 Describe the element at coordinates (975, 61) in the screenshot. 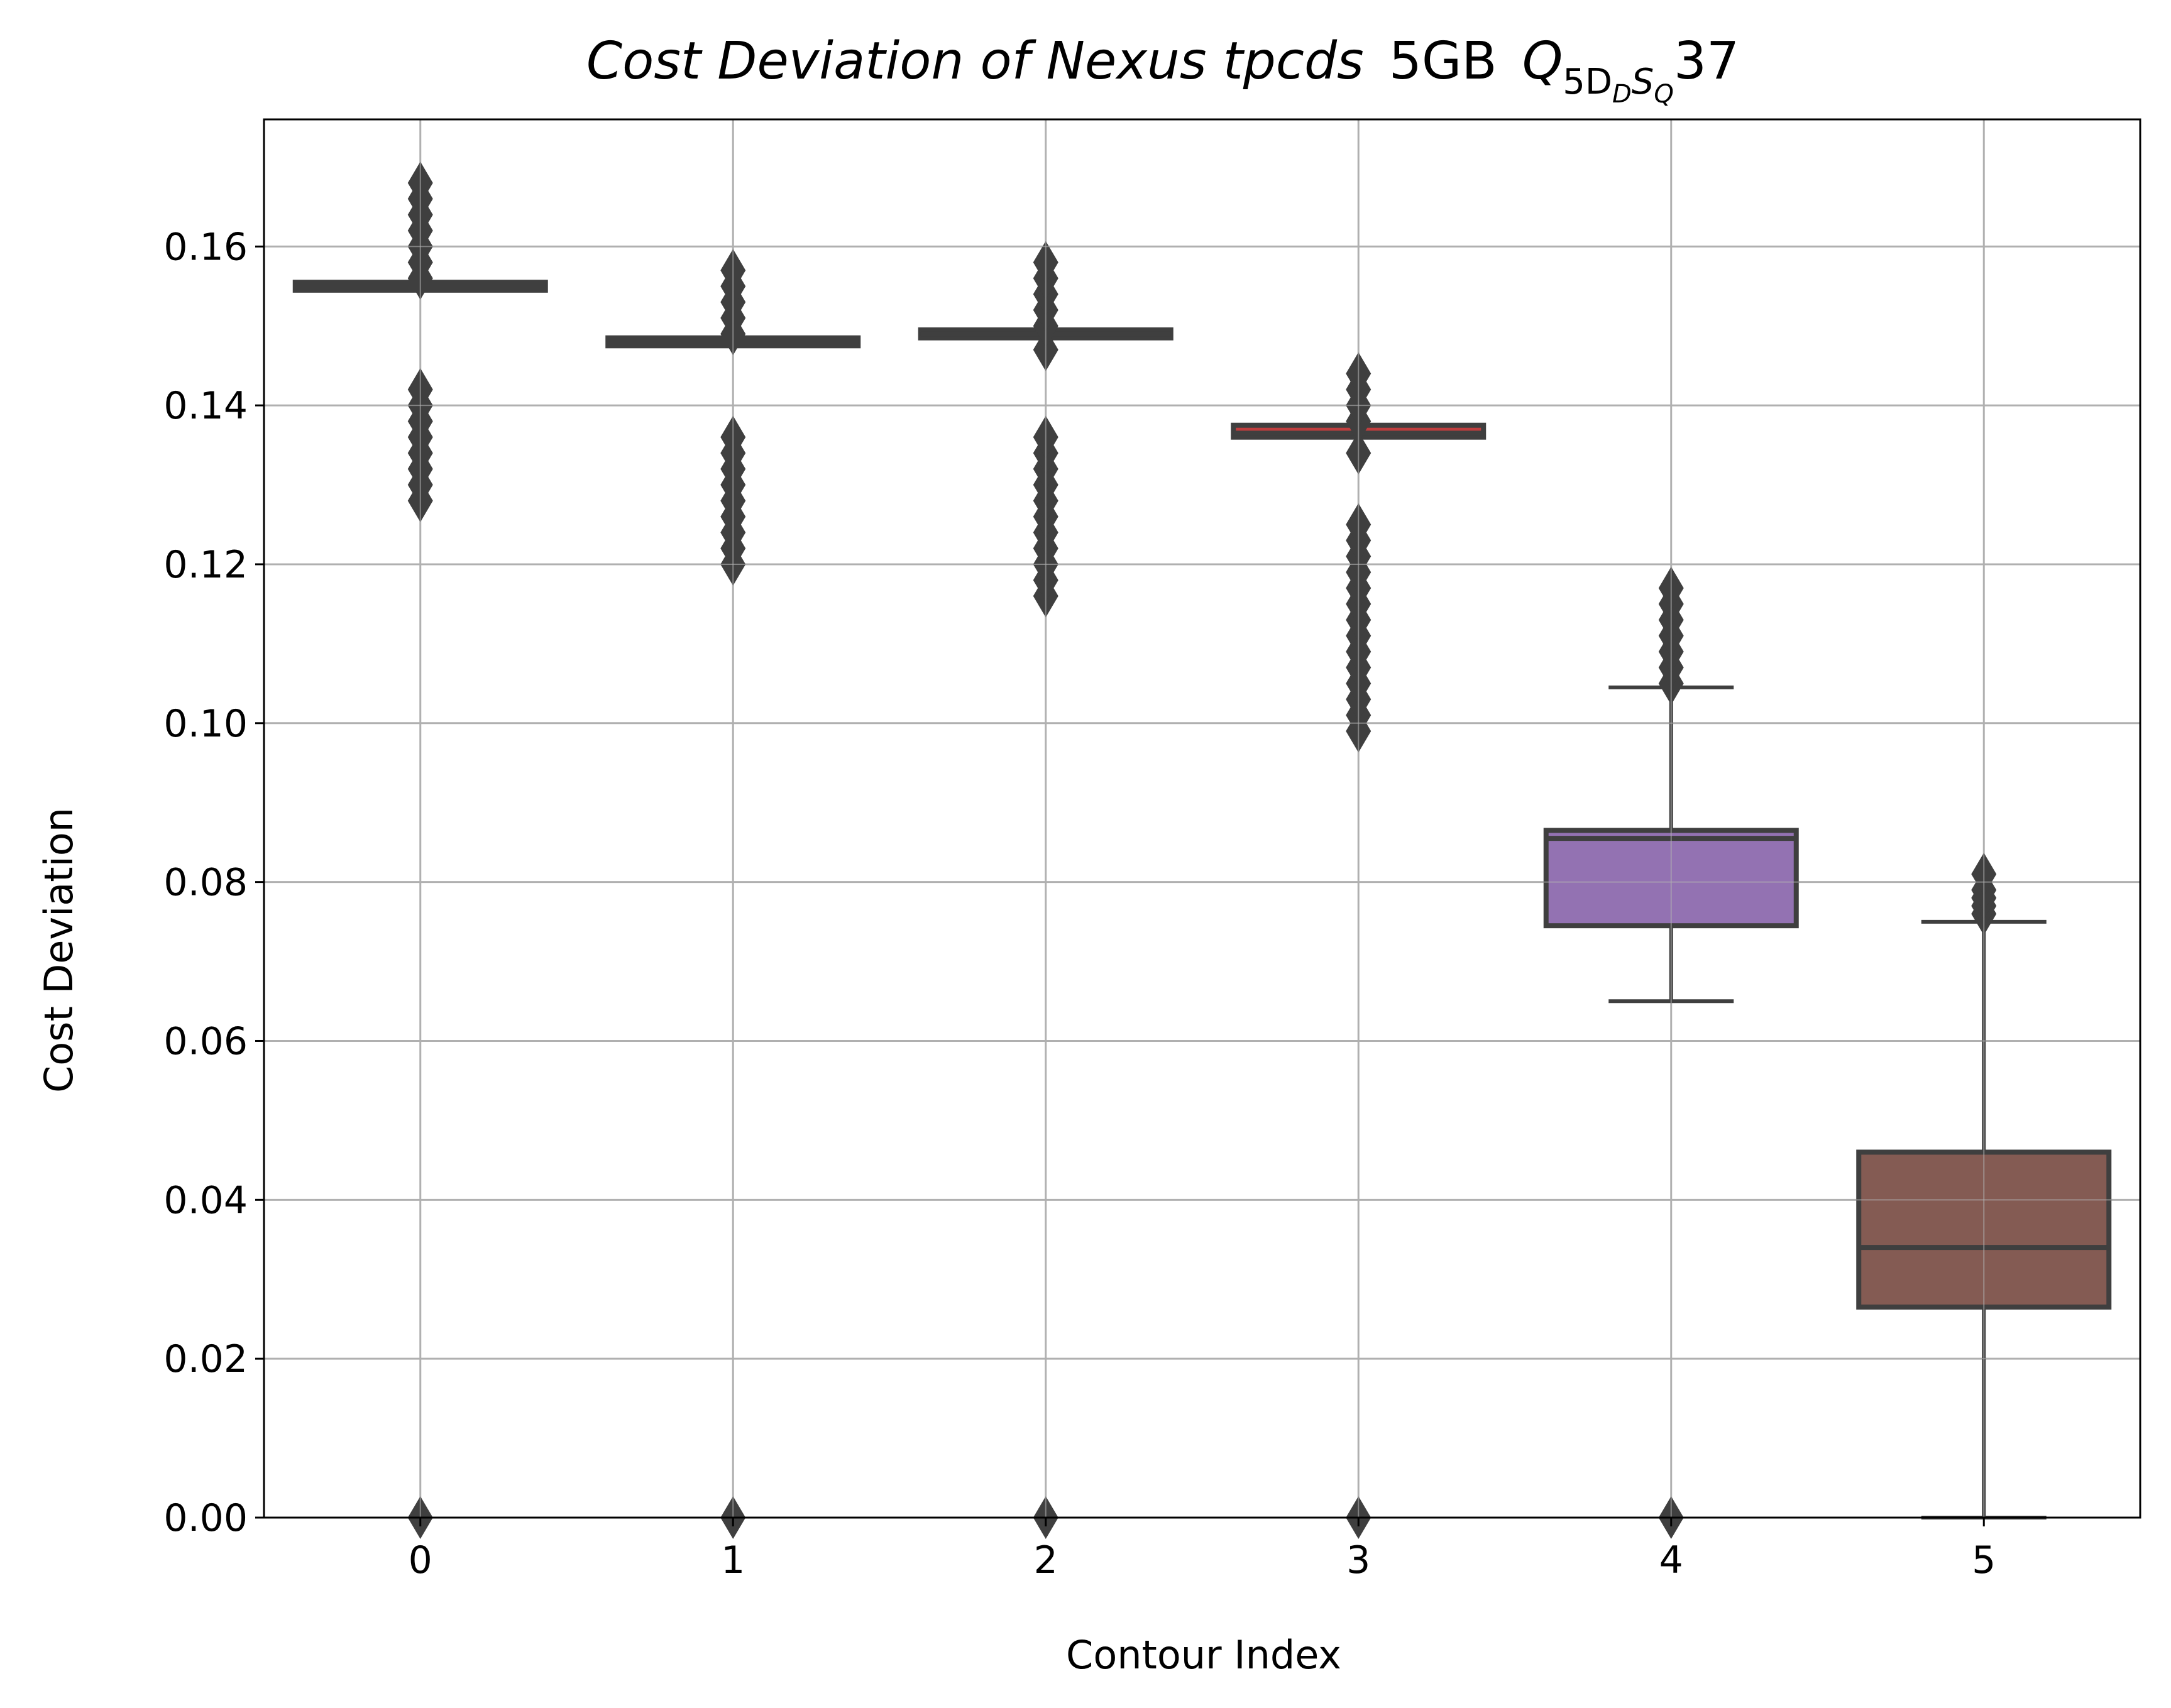

I see `title-prefix: Cost Deviation of Nexus tpcds` at that location.